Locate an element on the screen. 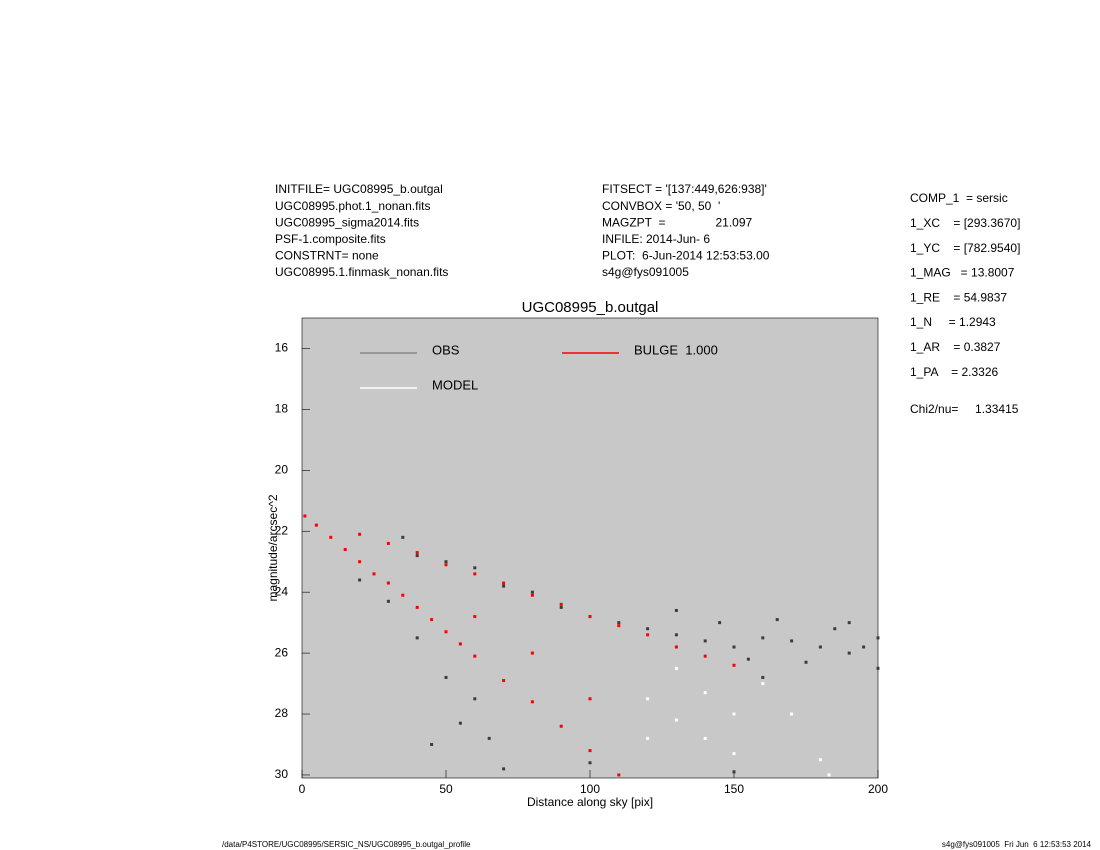 The image size is (1100, 850). x-tick-label: 0 is located at coordinates (302, 789).